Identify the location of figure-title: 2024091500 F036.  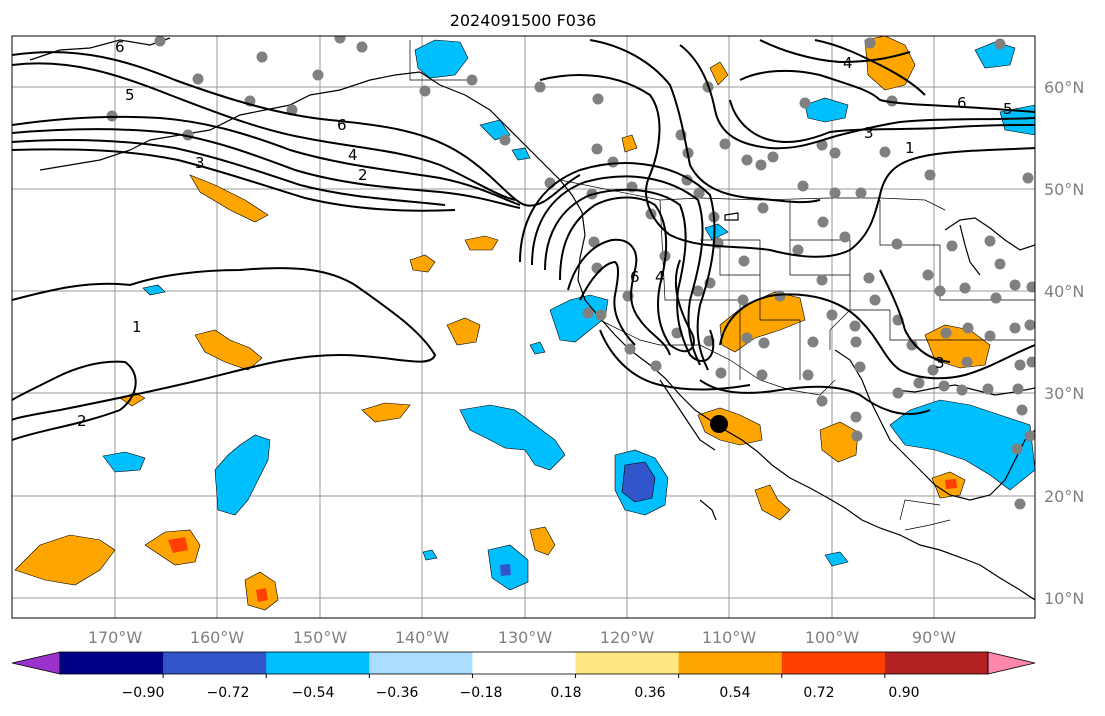
(523, 20).